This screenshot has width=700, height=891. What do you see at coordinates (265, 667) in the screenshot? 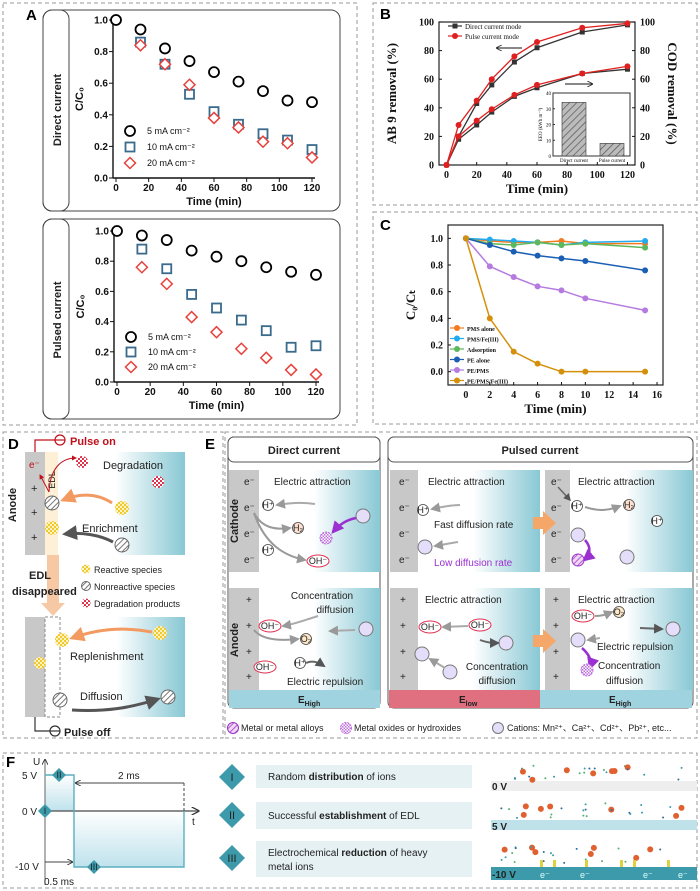
I see `oh-minus-ion: OH⁻` at bounding box center [265, 667].